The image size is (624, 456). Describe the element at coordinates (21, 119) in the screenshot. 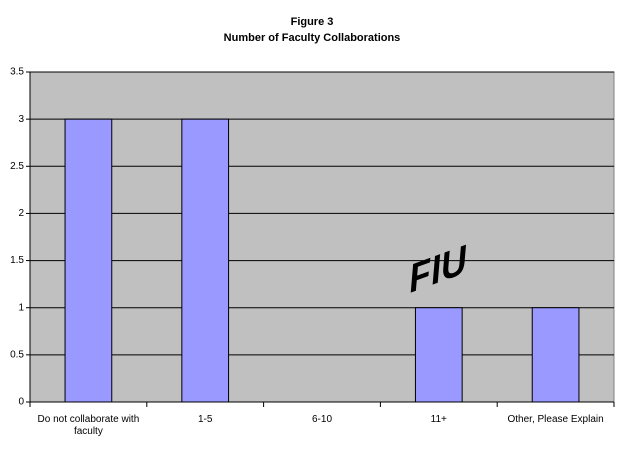

I see `y-tick-label: 3` at that location.